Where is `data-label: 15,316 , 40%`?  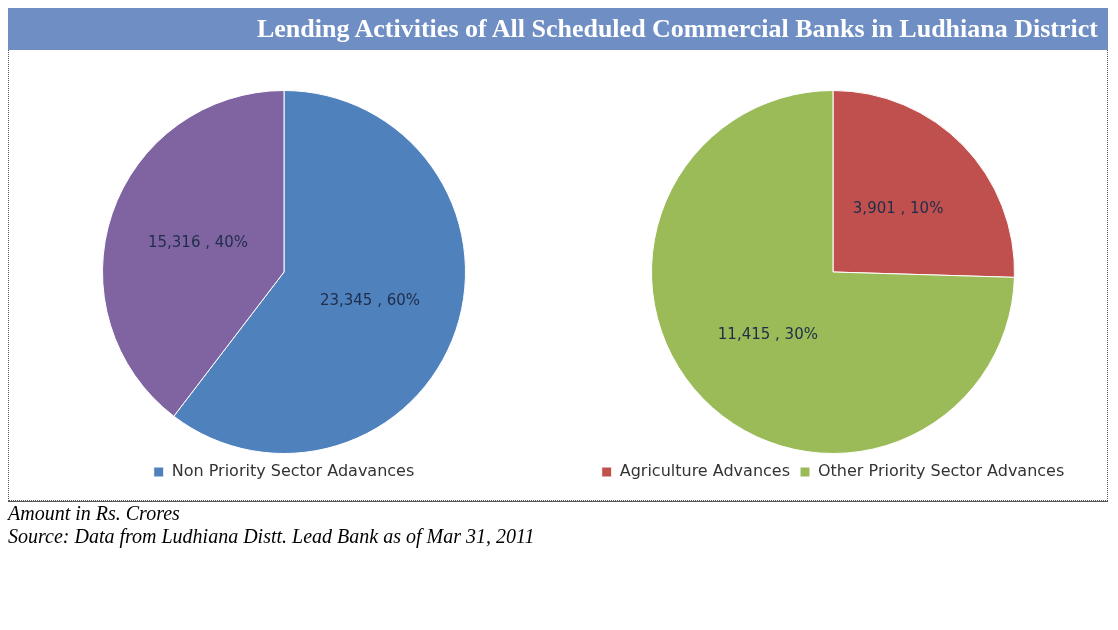
data-label: 15,316 , 40% is located at coordinates (197, 241).